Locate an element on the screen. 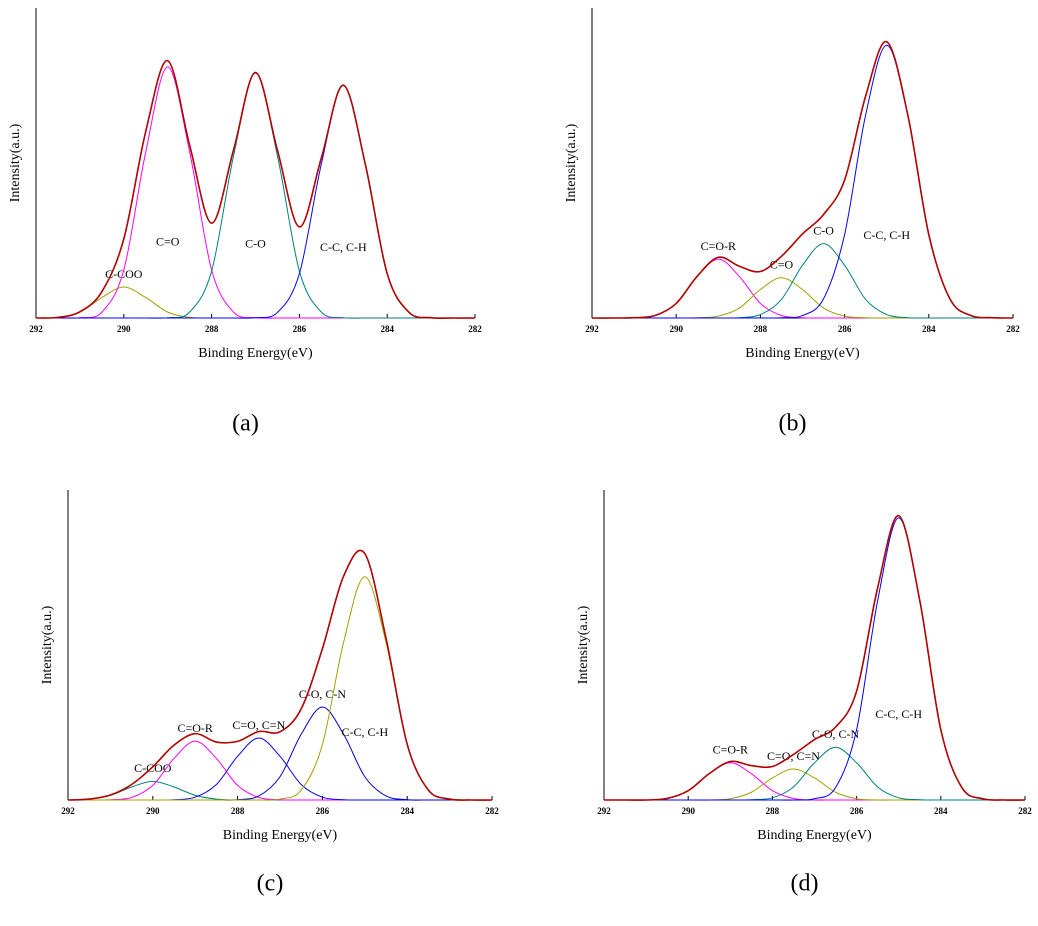 This screenshot has width=1038, height=926. panel-label: (a) is located at coordinates (245, 424).